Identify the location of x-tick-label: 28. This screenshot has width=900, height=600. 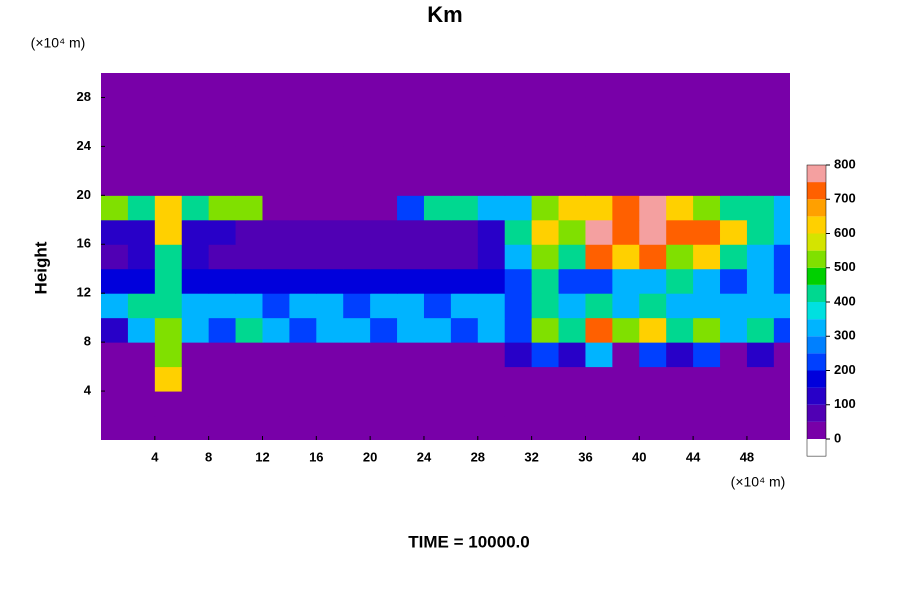
(478, 456).